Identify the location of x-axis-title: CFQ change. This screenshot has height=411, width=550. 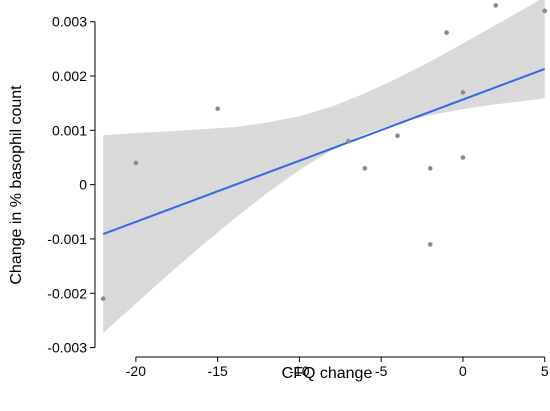
(327, 373).